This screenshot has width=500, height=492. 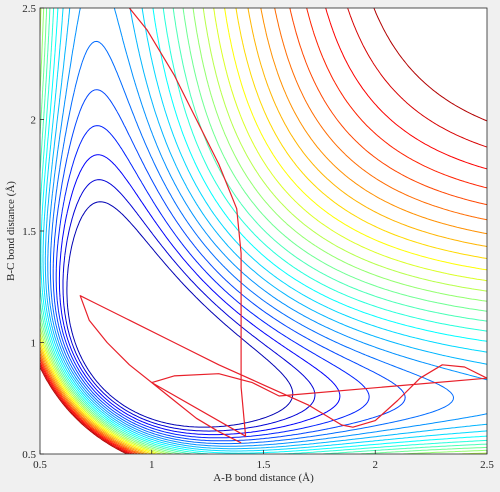 I want to click on x-ticks: 0.5 1 1.5 2 2.5, so click(x=263, y=460).